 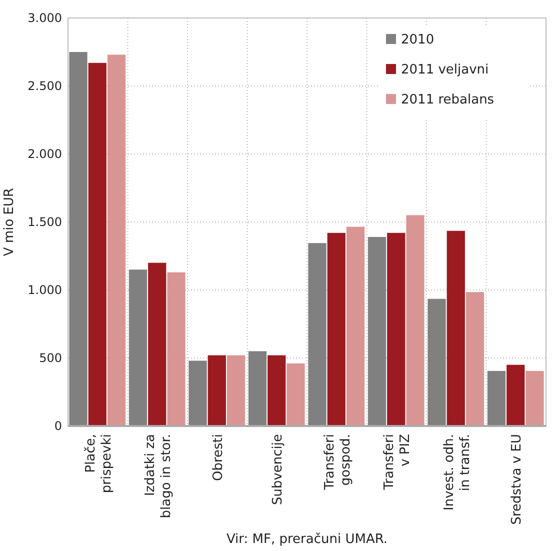 What do you see at coordinates (45, 154) in the screenshot?
I see `y-tick-label: 2.000` at bounding box center [45, 154].